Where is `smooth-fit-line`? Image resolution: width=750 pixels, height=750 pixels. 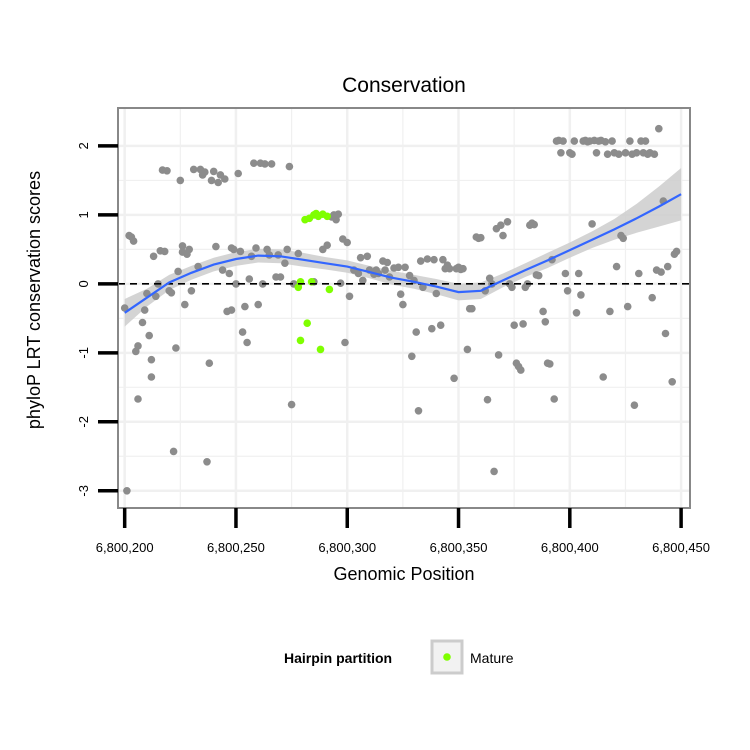 smooth-fit-line is located at coordinates (403, 253).